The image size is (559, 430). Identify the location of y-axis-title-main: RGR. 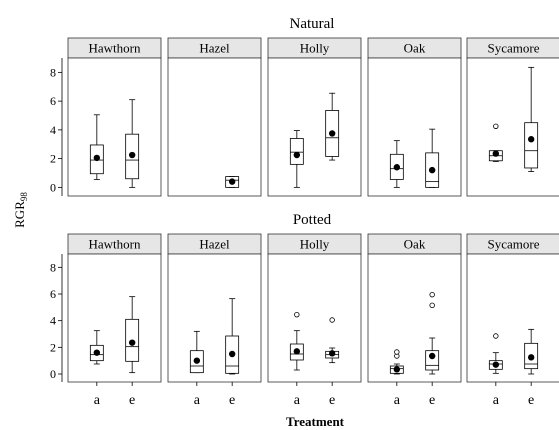
(19, 214).